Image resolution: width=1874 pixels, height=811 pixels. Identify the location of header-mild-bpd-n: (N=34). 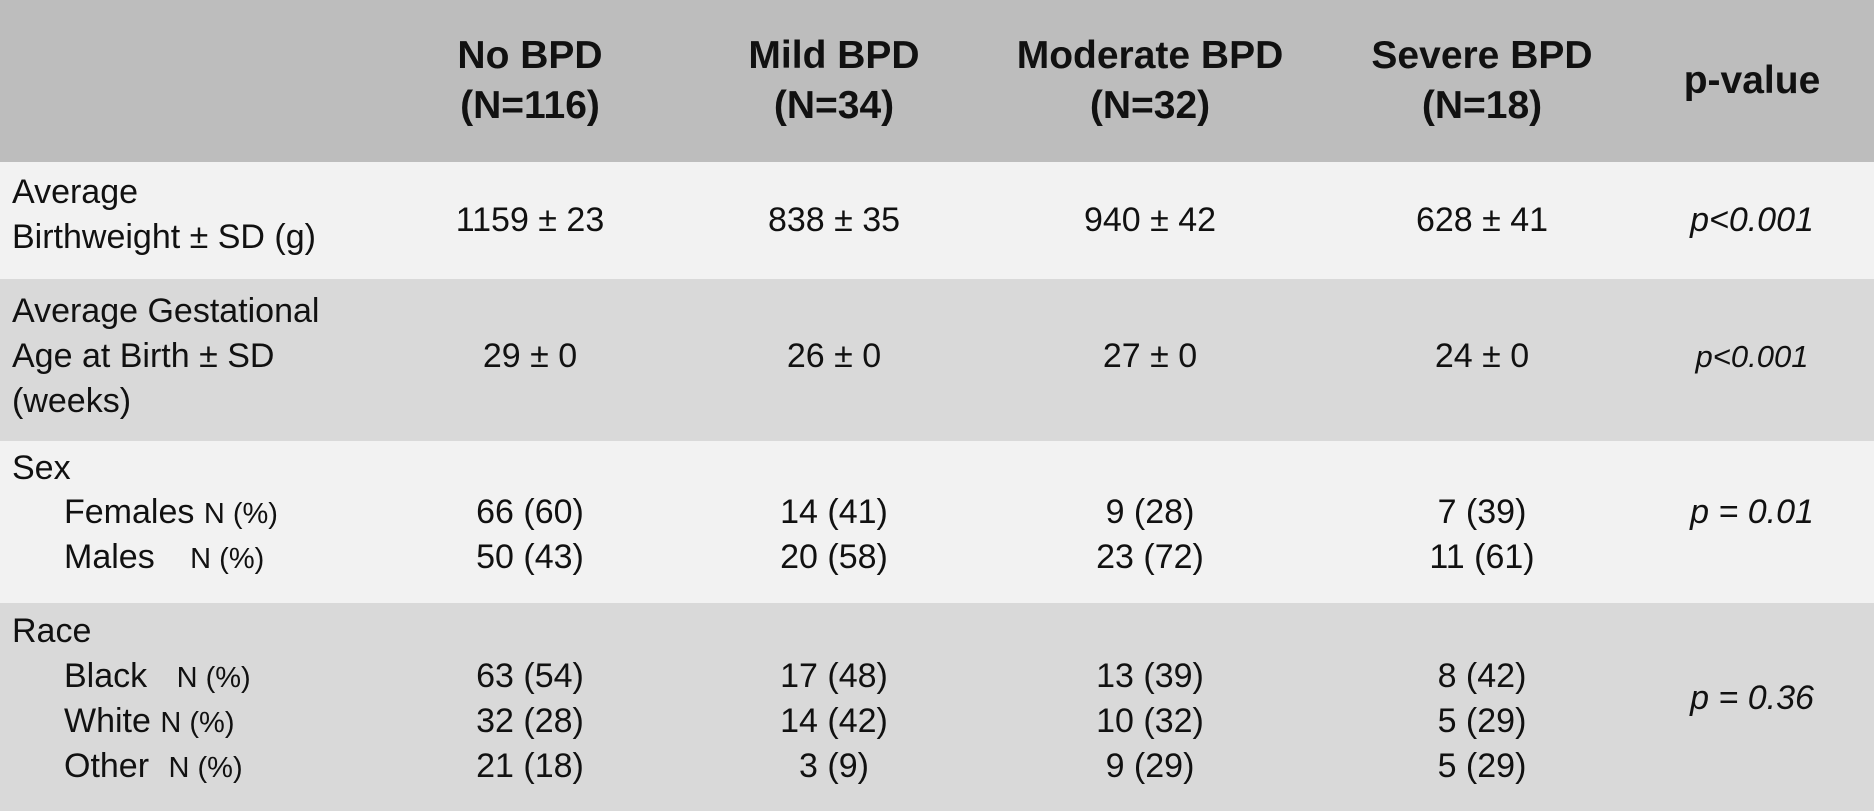
(834, 105).